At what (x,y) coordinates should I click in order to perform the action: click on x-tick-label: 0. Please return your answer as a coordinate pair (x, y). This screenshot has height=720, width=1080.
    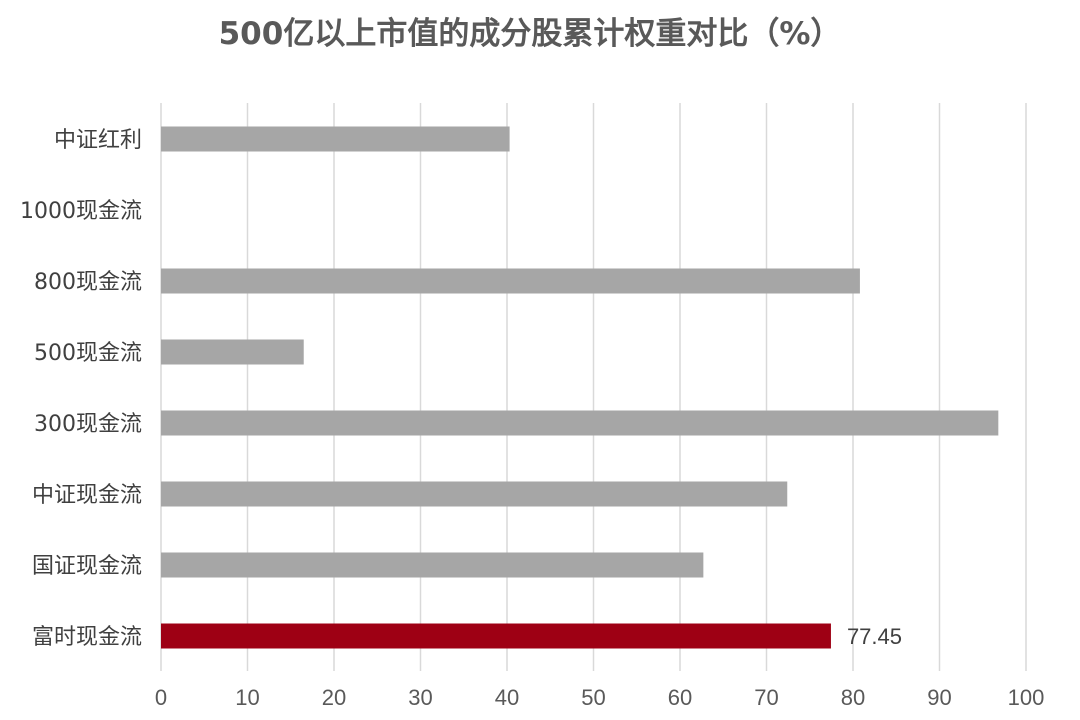
    Looking at the image, I should click on (161, 697).